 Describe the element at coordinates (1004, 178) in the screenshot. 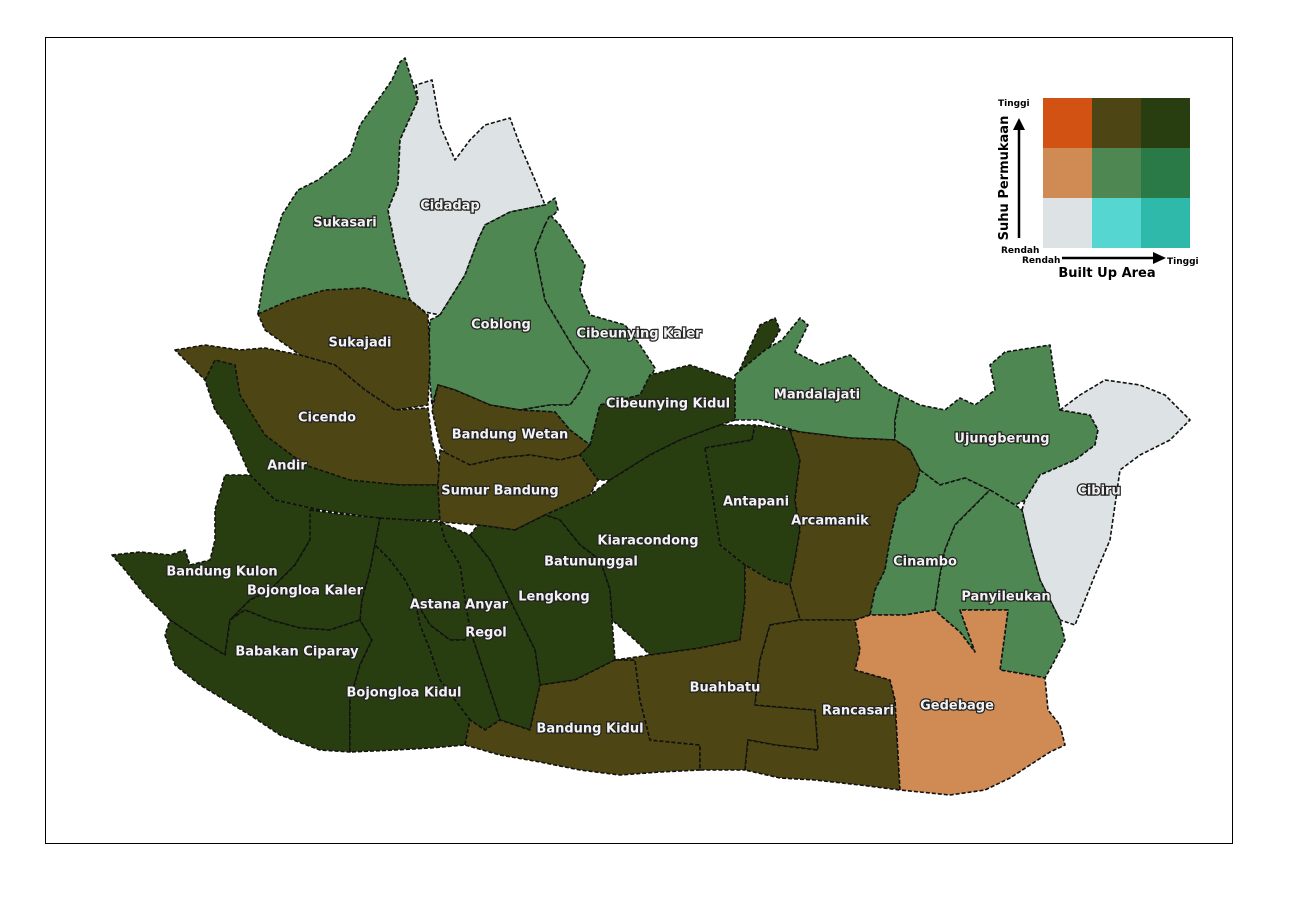

I see `legend-y-title: Suhu Permukaan` at that location.